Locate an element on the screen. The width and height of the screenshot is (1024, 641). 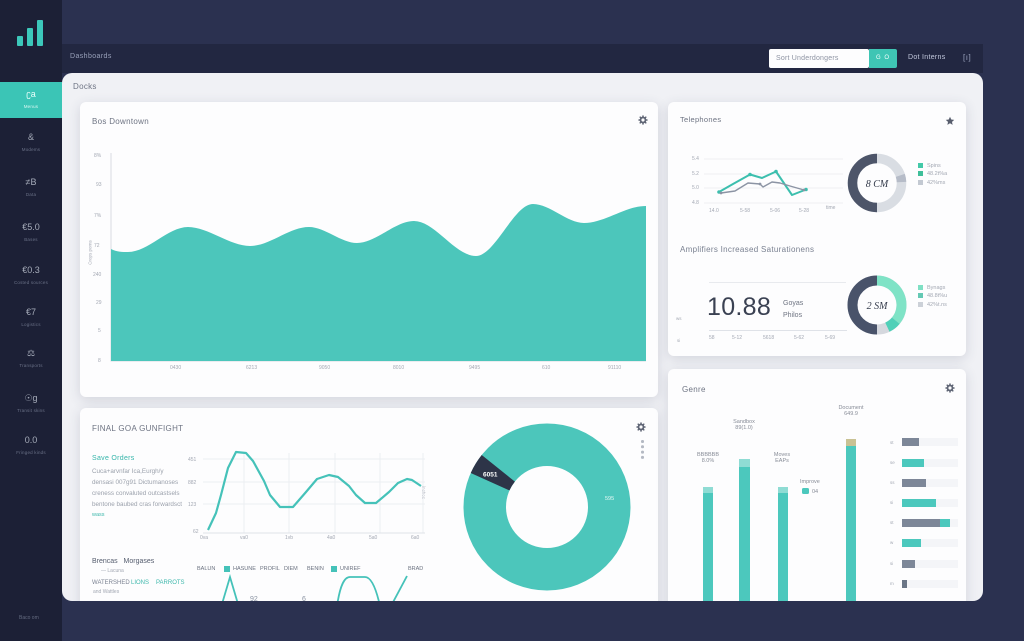
svg-text: 8 CM is located at coordinates (877, 184).